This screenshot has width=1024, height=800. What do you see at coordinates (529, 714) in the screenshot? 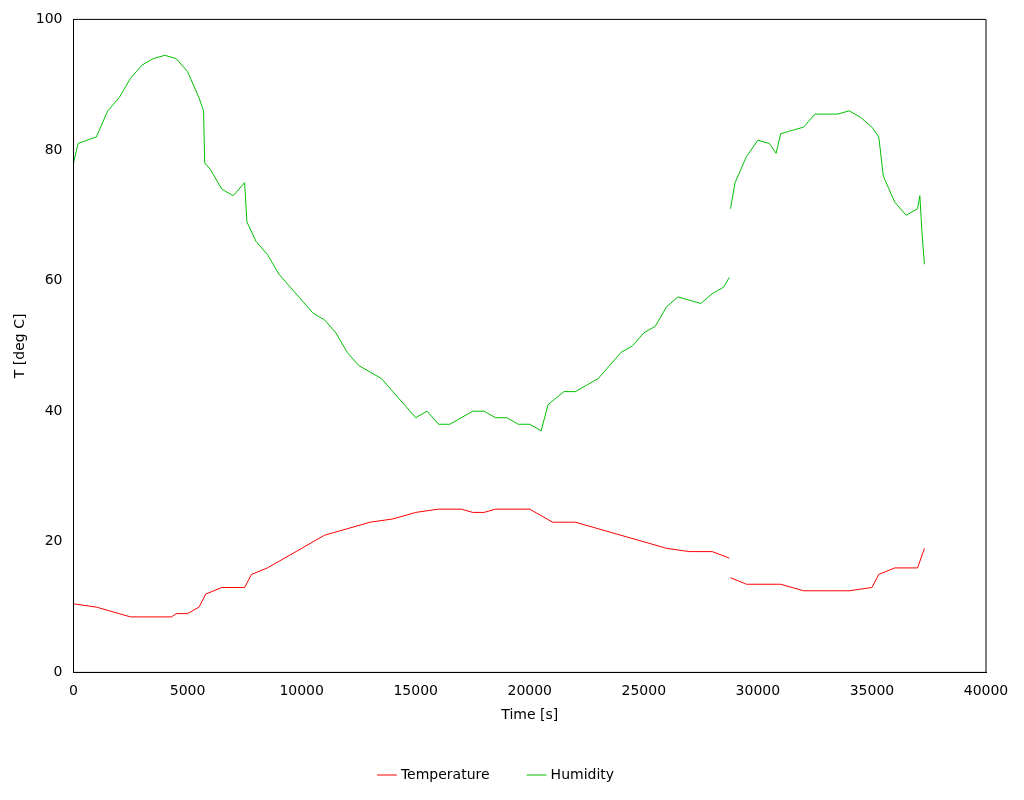
I see `x-axis-title: Time [s]` at bounding box center [529, 714].